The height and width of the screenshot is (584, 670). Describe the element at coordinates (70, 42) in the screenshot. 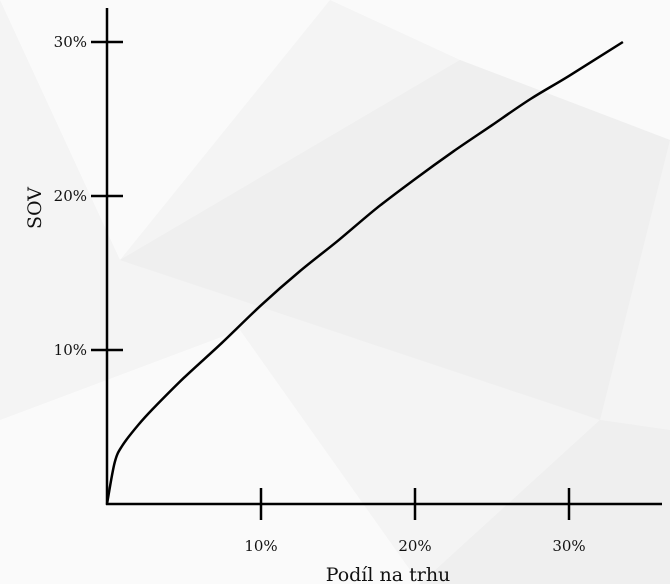

I see `y-tick-label: 30%` at that location.